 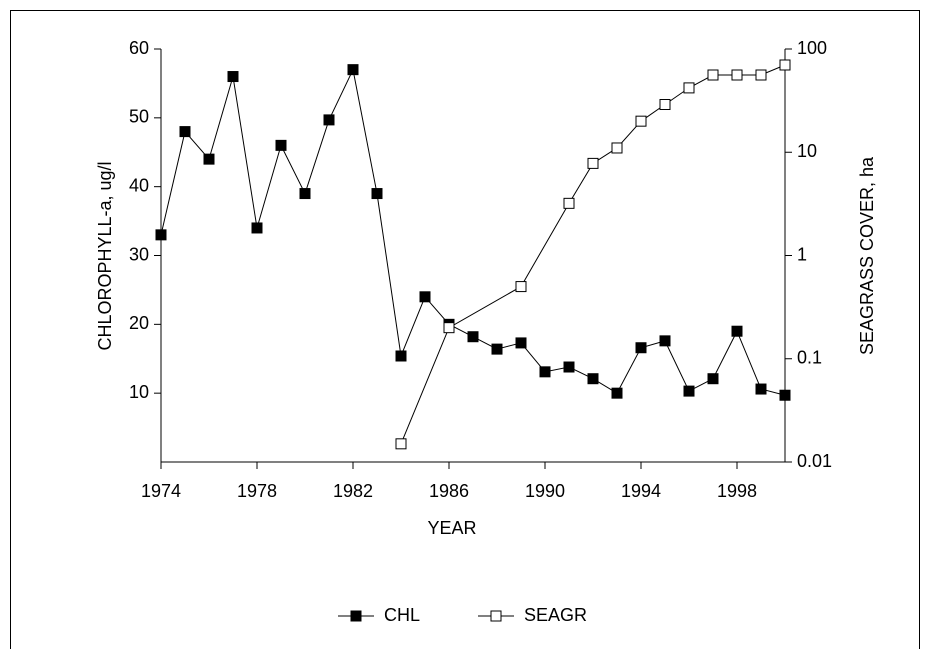 What do you see at coordinates (105, 255) in the screenshot?
I see `y-axis-label: CHLOROPHYLL-a, ug/l` at bounding box center [105, 255].